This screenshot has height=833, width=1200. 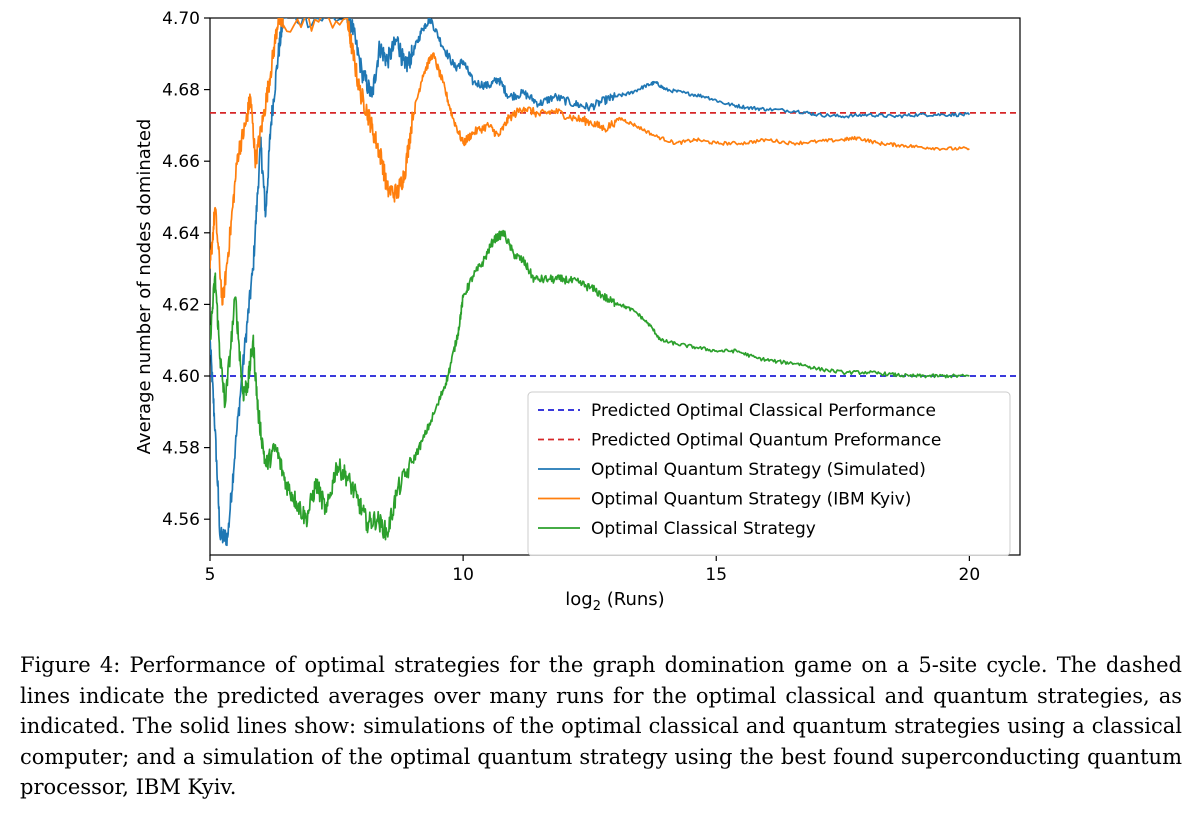 What do you see at coordinates (144, 287) in the screenshot?
I see `y-axis-label: Average number of nodes dominated` at bounding box center [144, 287].